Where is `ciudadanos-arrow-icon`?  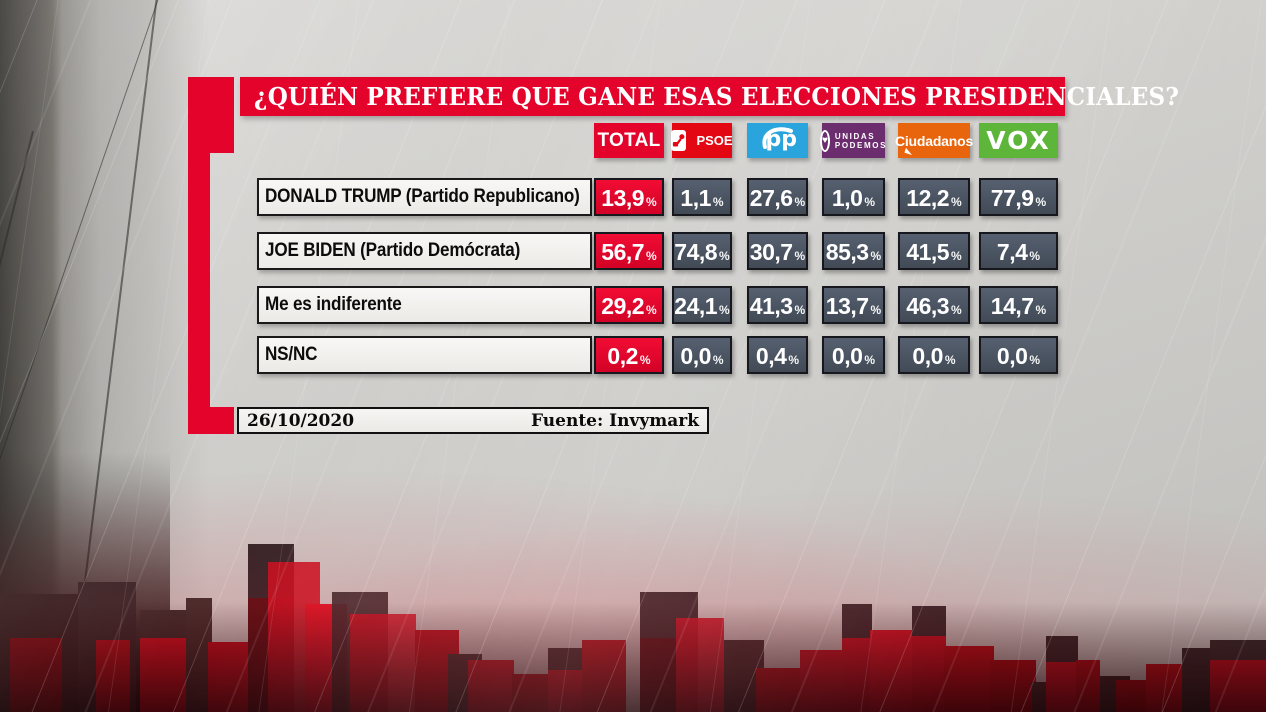 ciudadanos-arrow-icon is located at coordinates (909, 151).